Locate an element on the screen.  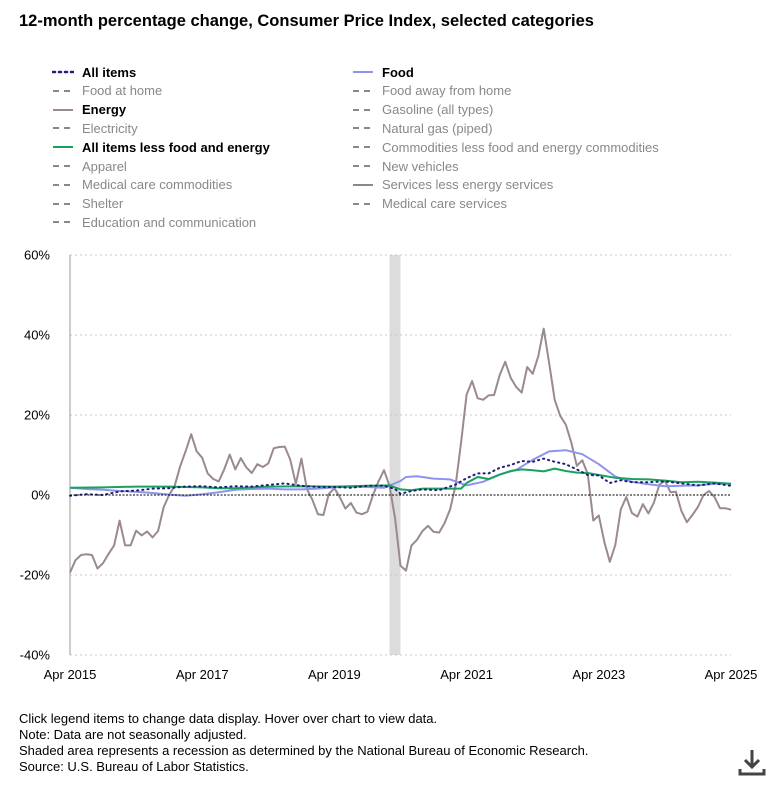
x-tick-label: Apr 2019 is located at coordinates (334, 674).